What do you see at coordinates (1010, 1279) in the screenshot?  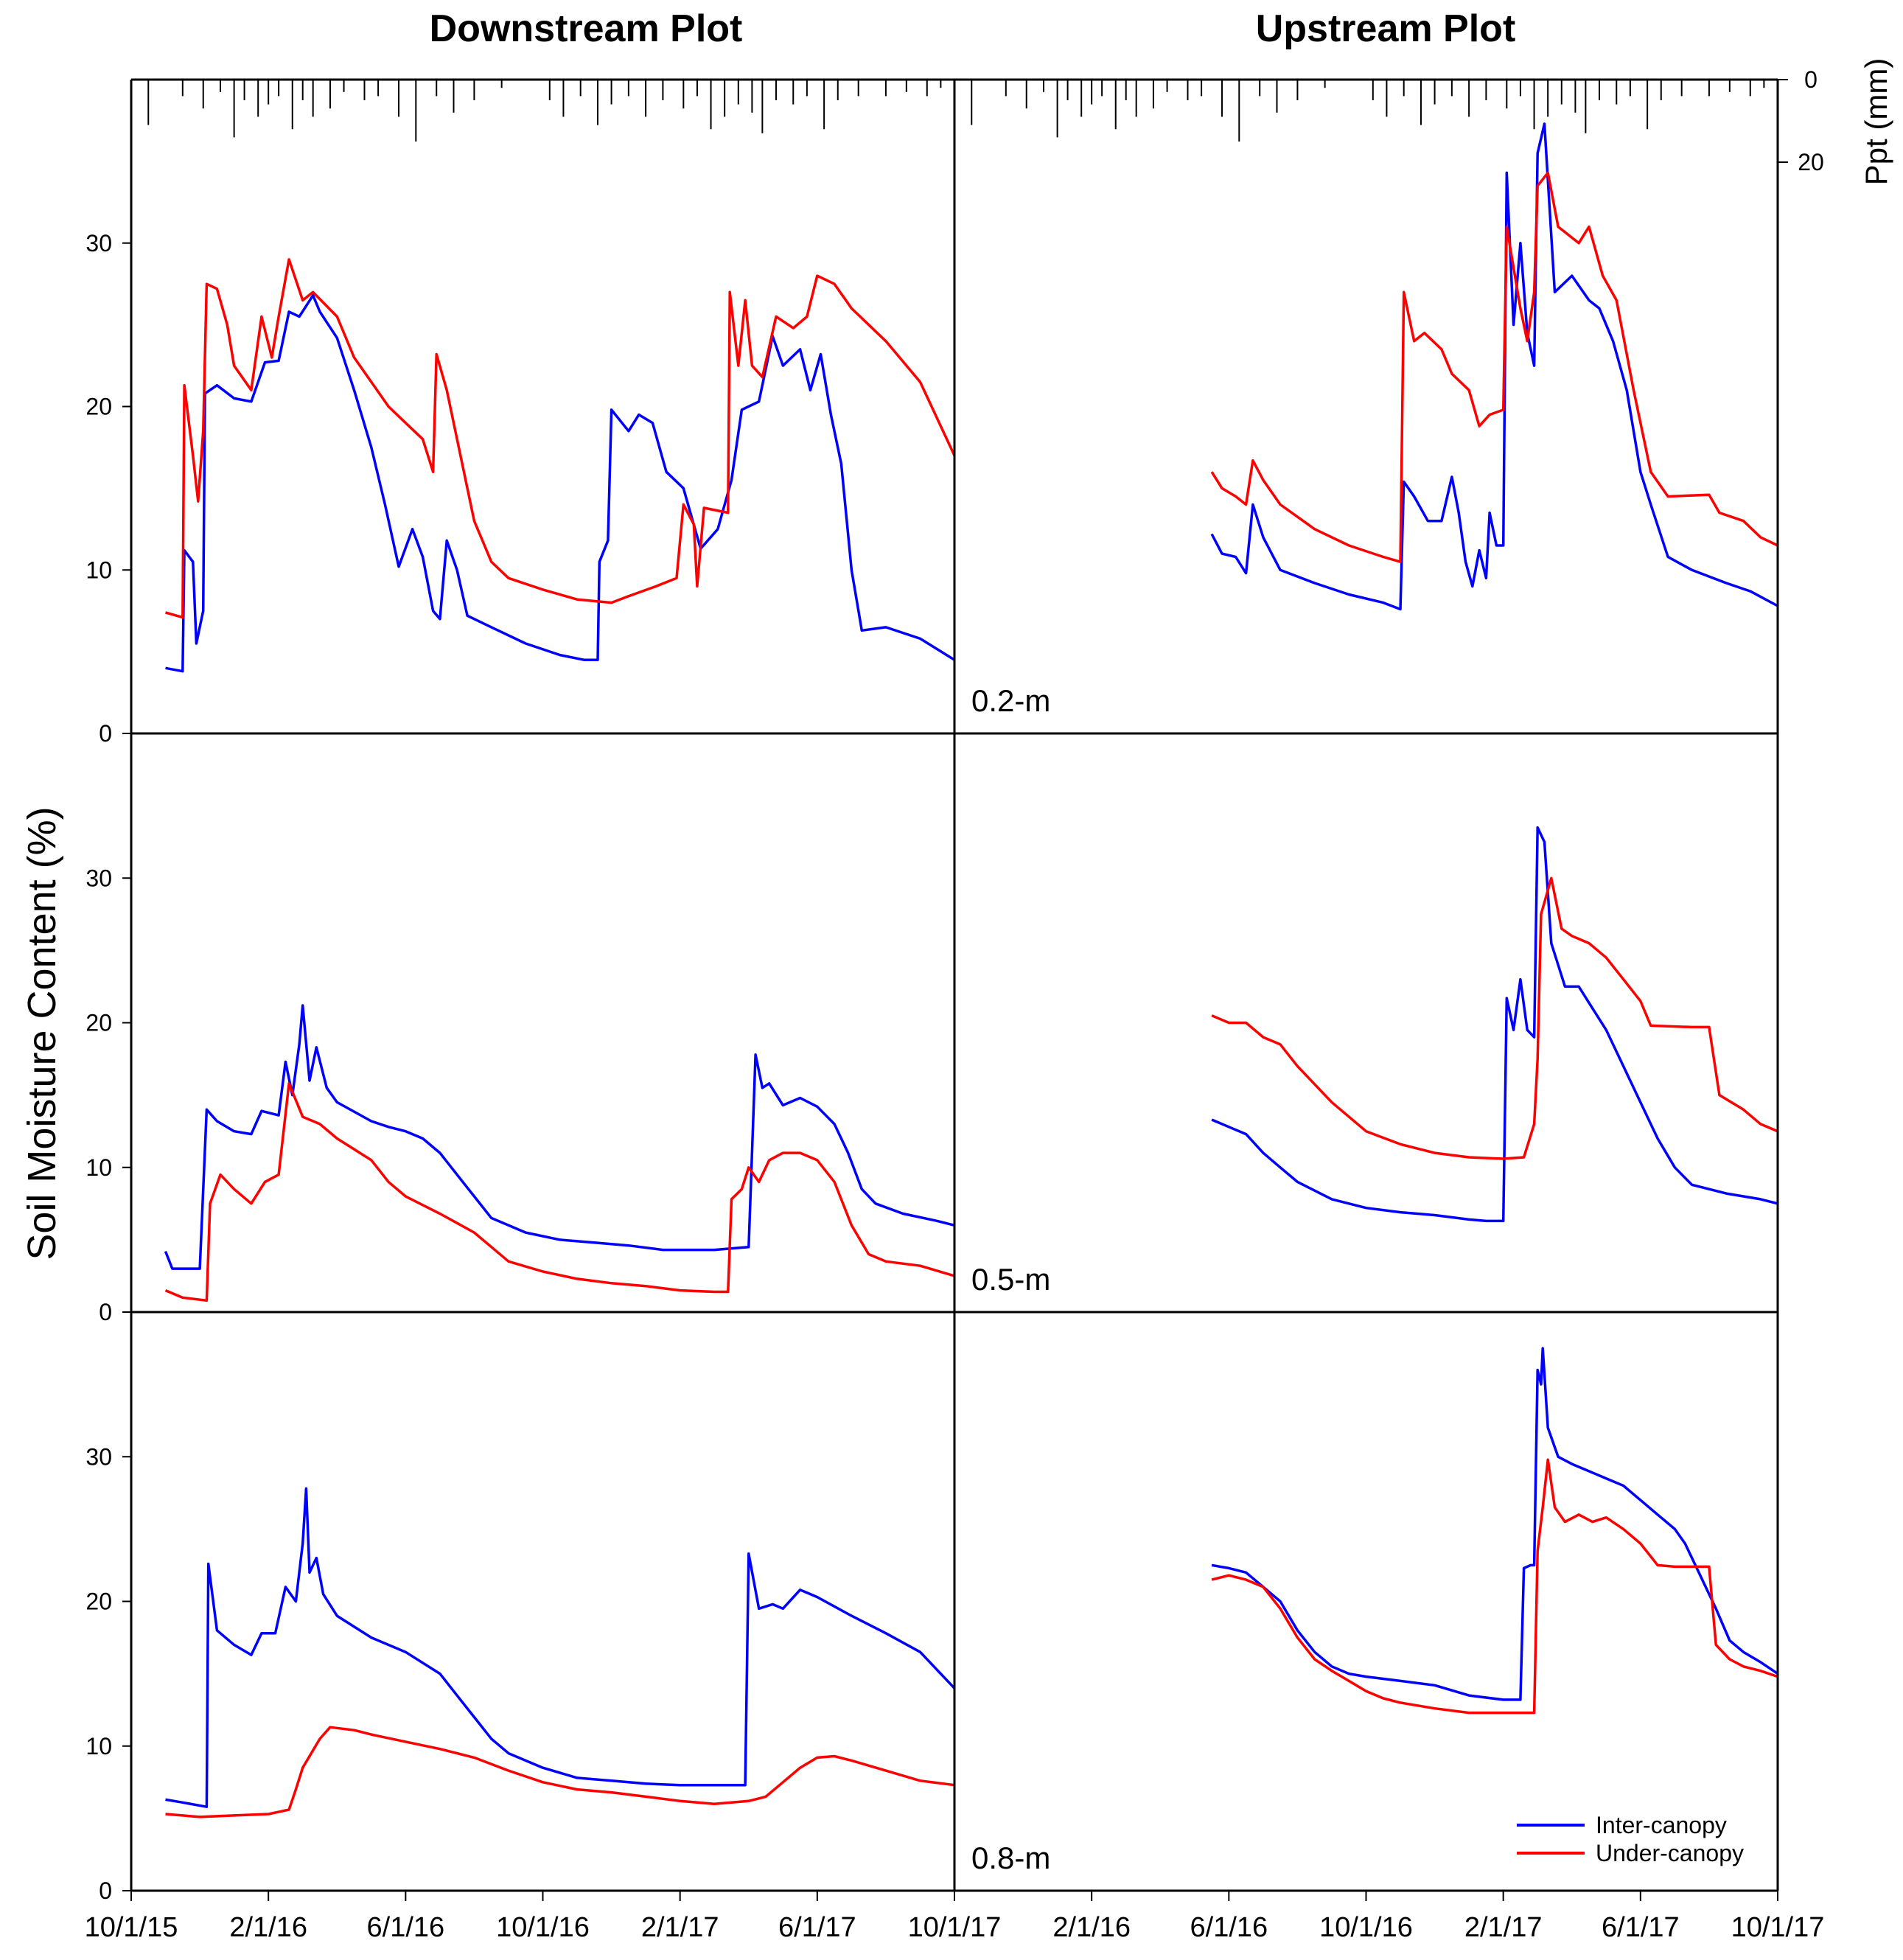 I see `depth-label: 0.5-m` at bounding box center [1010, 1279].